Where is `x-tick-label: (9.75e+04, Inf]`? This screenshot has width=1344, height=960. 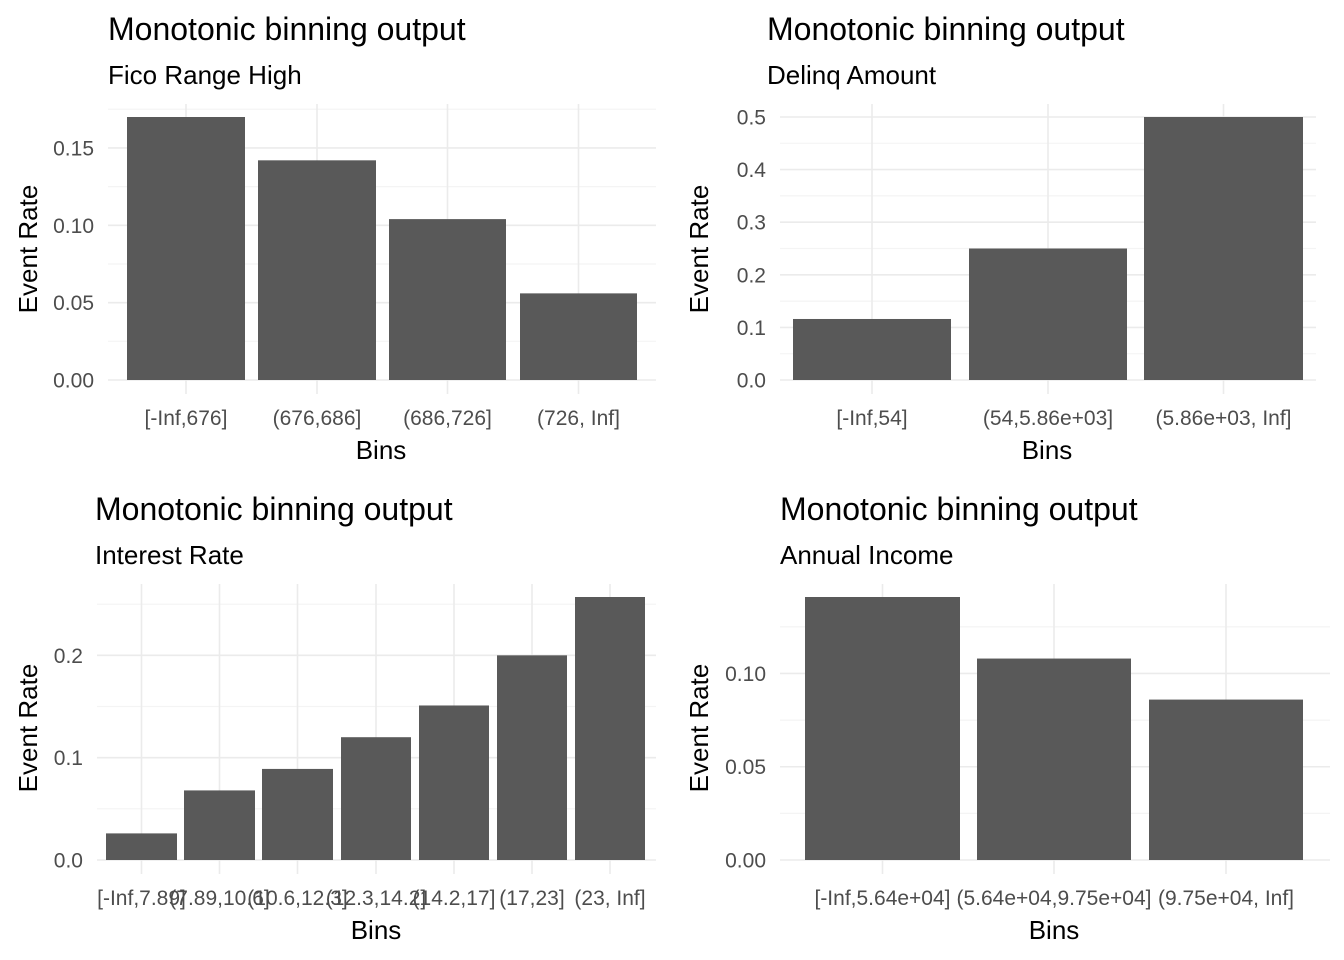
x-tick-label: (9.75e+04, Inf] is located at coordinates (1226, 898).